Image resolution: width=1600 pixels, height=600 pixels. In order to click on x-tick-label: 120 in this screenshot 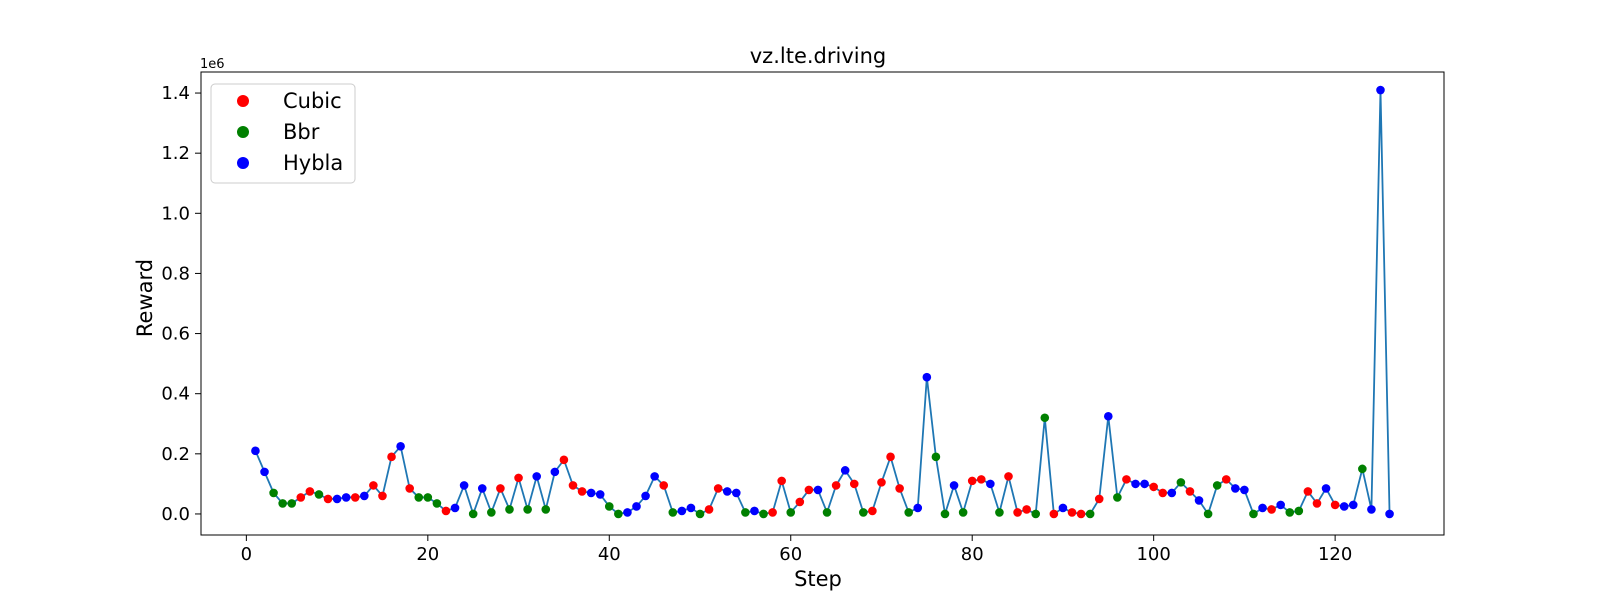, I will do `click(1335, 554)`.